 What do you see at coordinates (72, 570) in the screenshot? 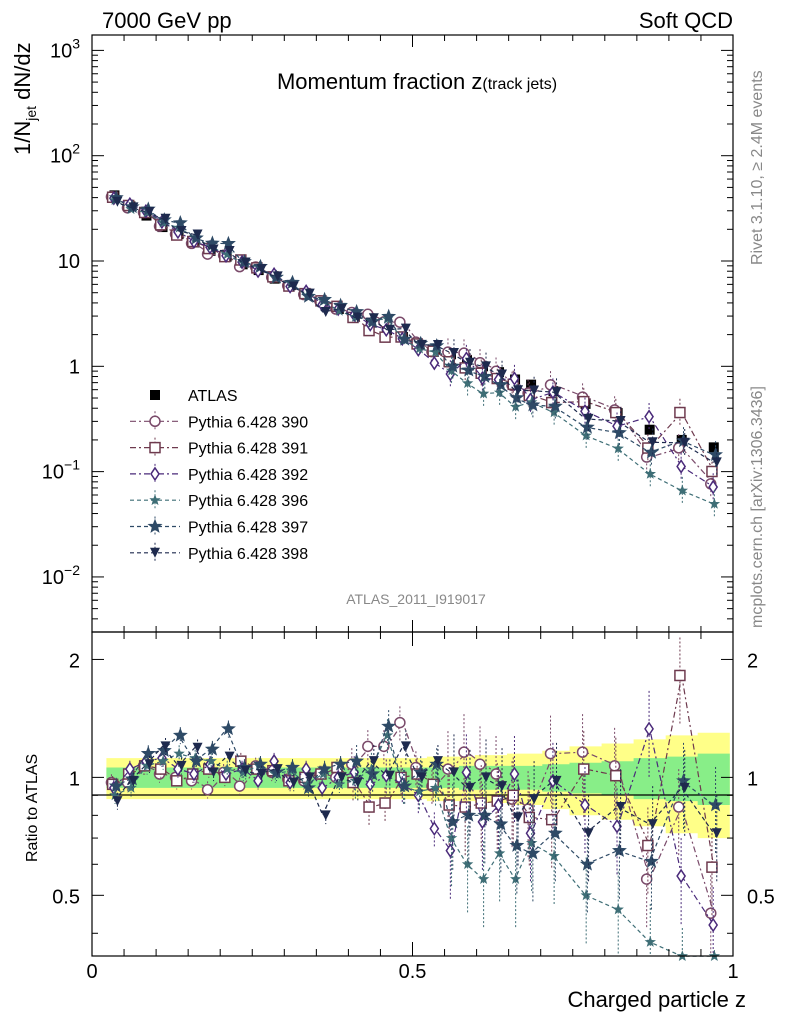
I see `top-y-tick-label-exp: −2` at bounding box center [72, 570].